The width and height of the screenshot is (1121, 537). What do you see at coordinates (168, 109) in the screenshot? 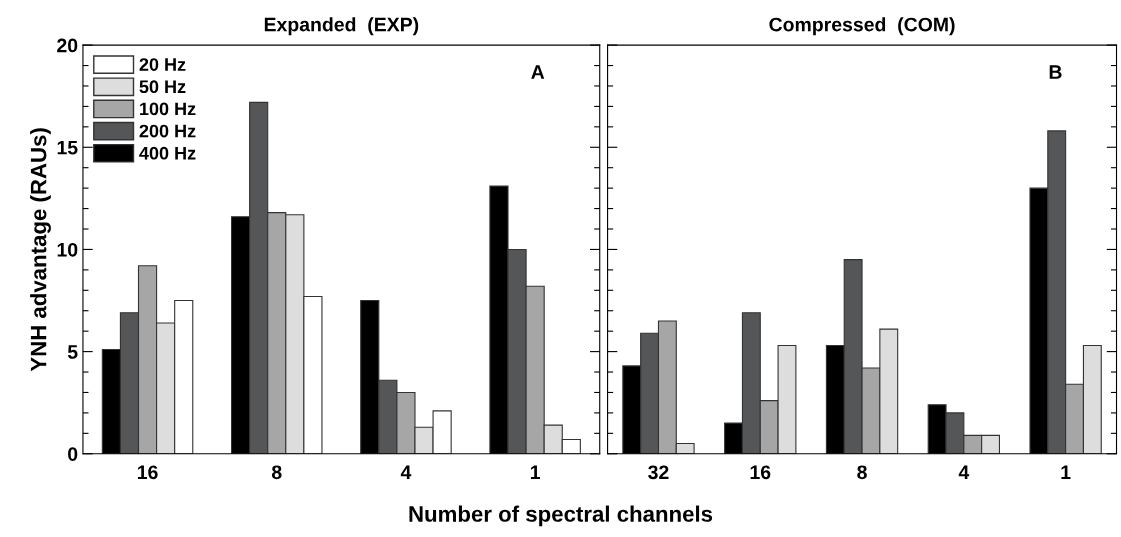
I see `legend-label: 100 Hz` at bounding box center [168, 109].